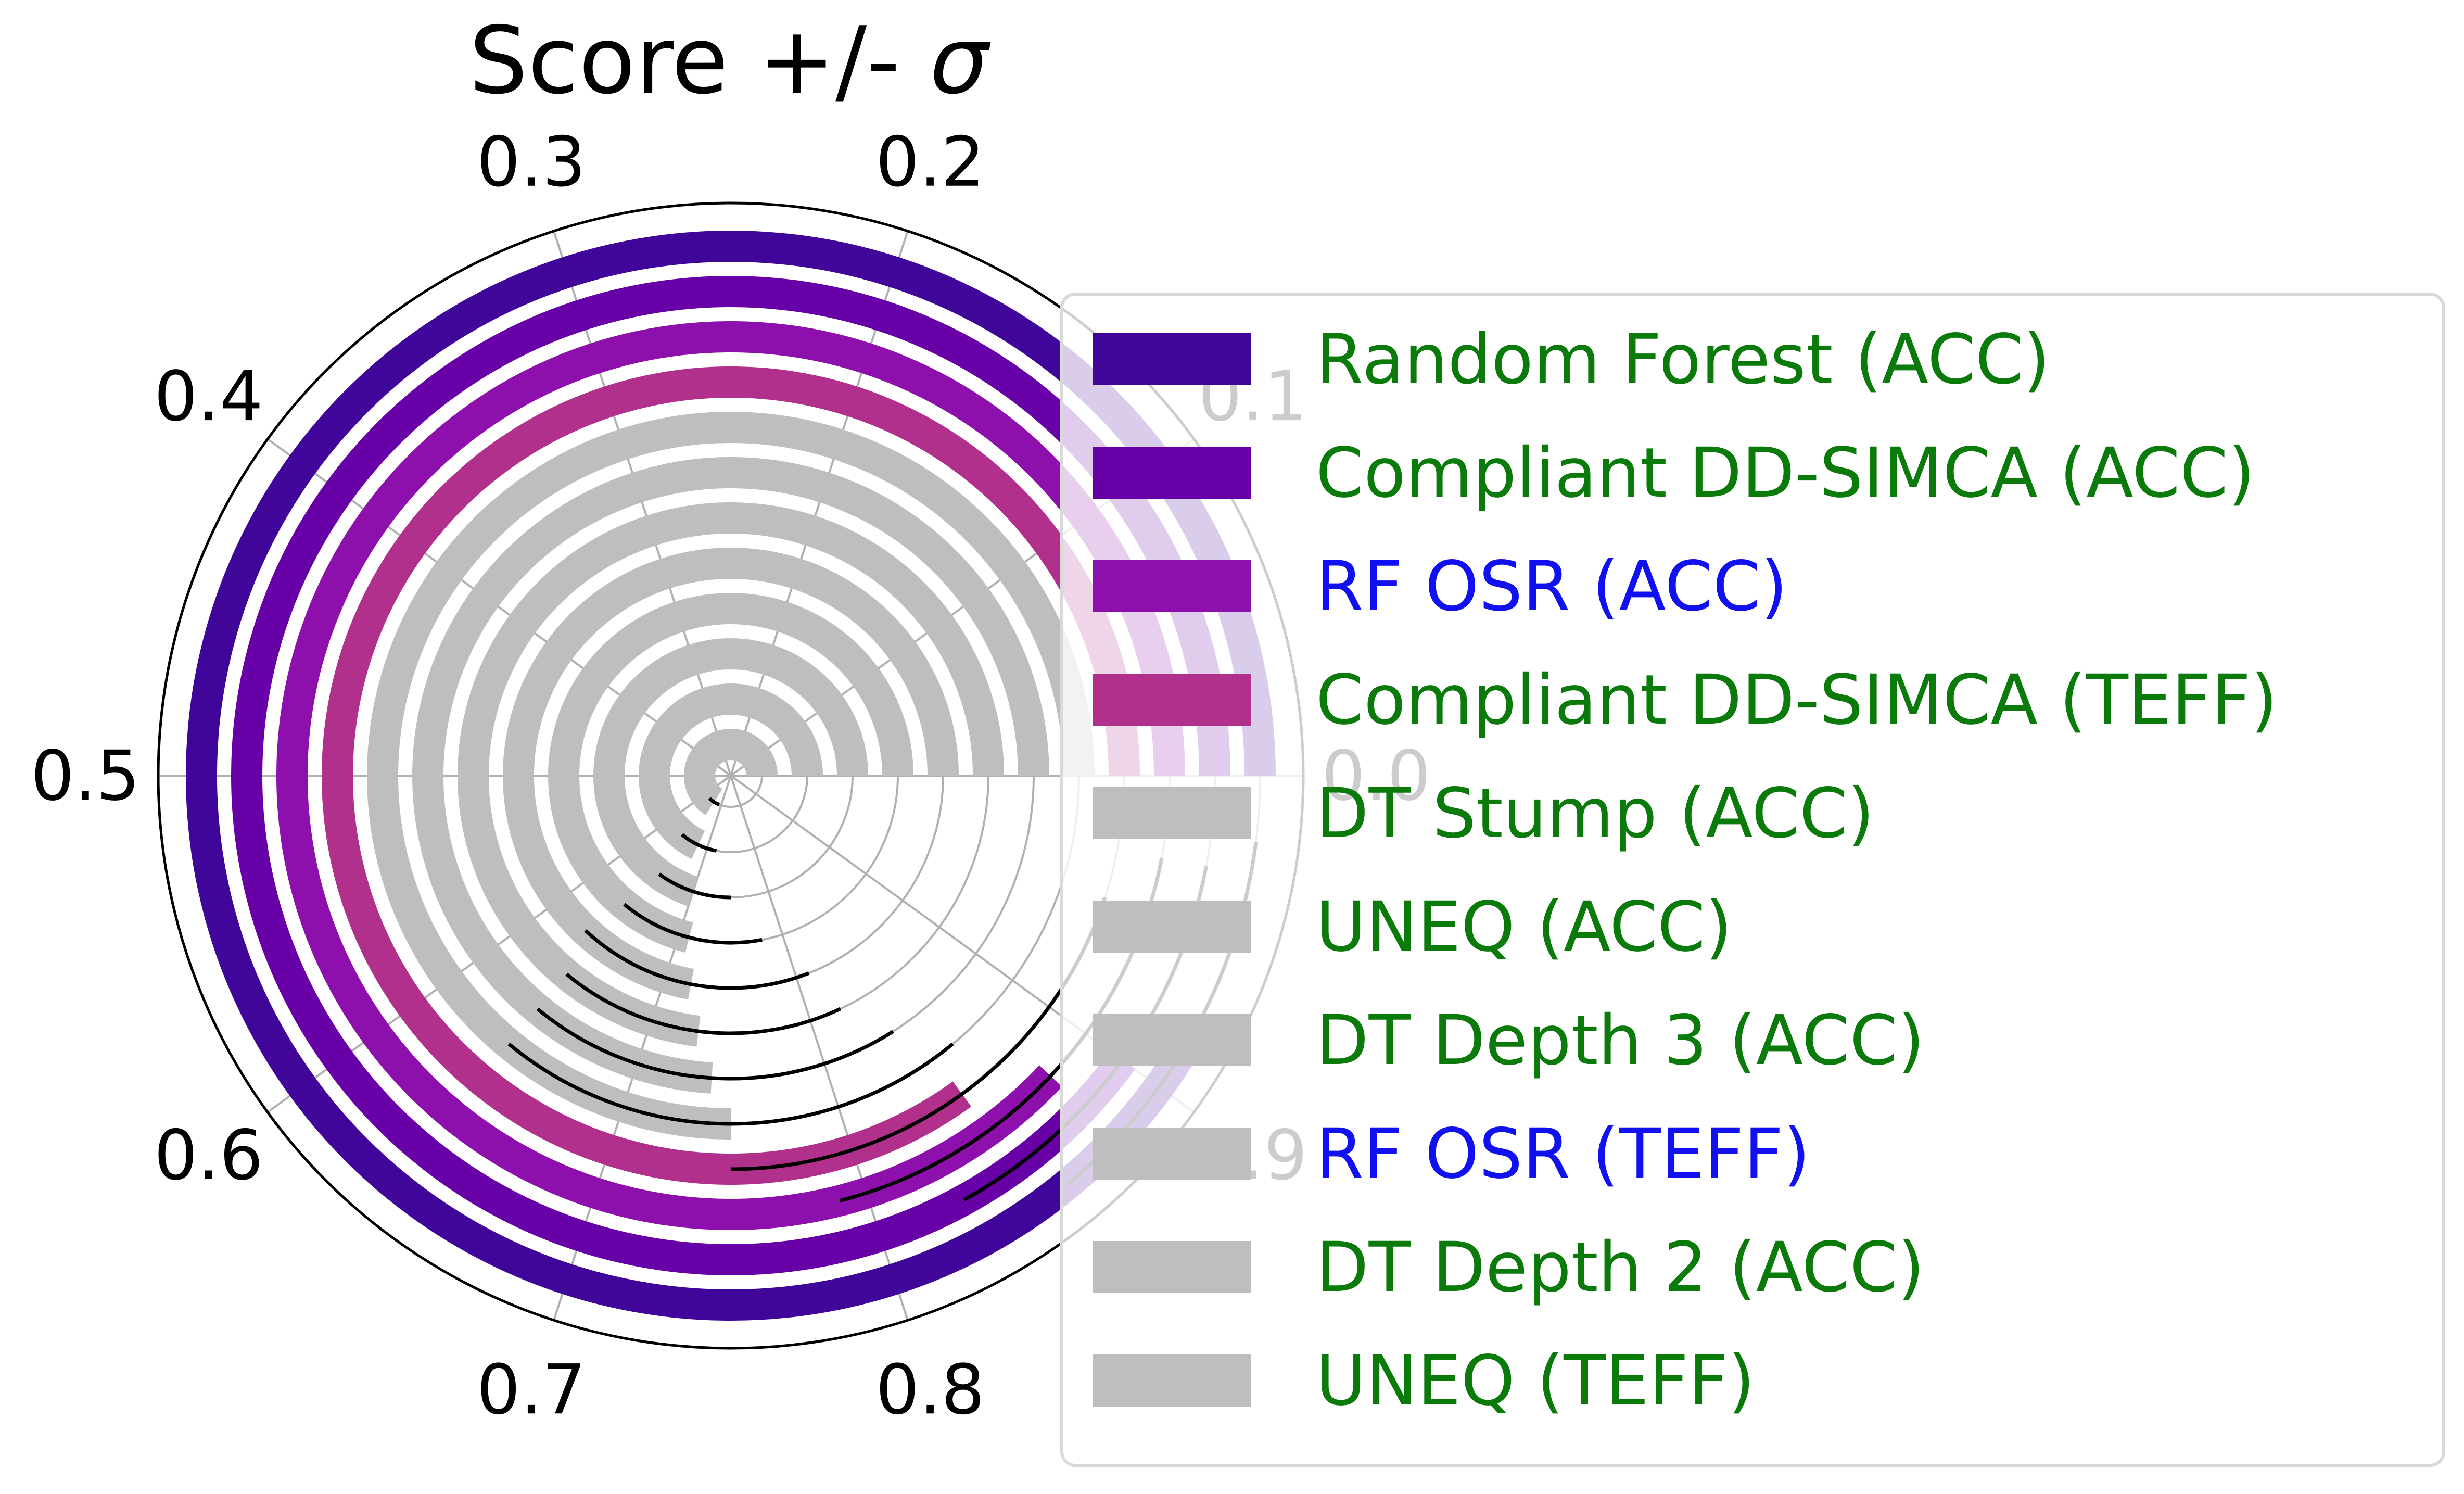  Describe the element at coordinates (1535, 1381) in the screenshot. I see `legend-label: UNEQ (TEFF)` at that location.